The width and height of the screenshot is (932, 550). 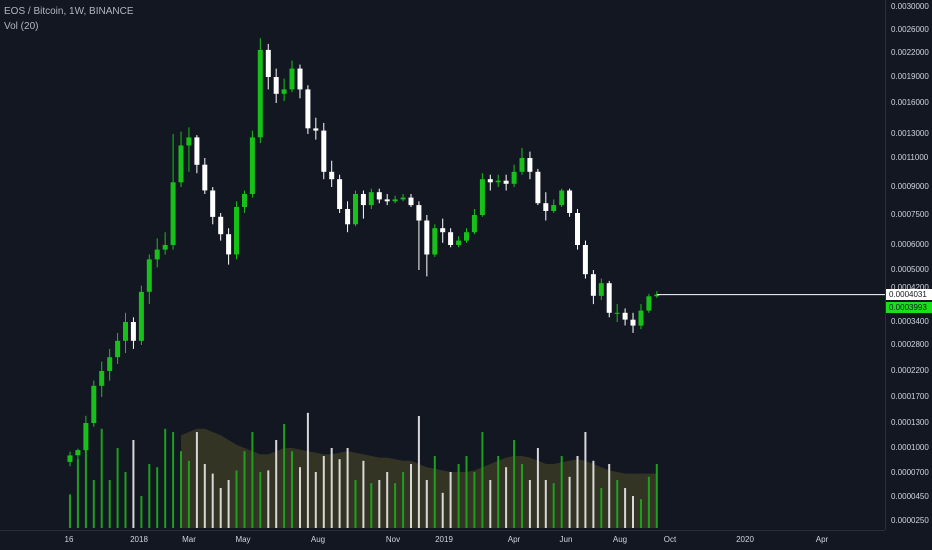 What do you see at coordinates (393, 539) in the screenshot?
I see `time-tick-label: Nov` at bounding box center [393, 539].